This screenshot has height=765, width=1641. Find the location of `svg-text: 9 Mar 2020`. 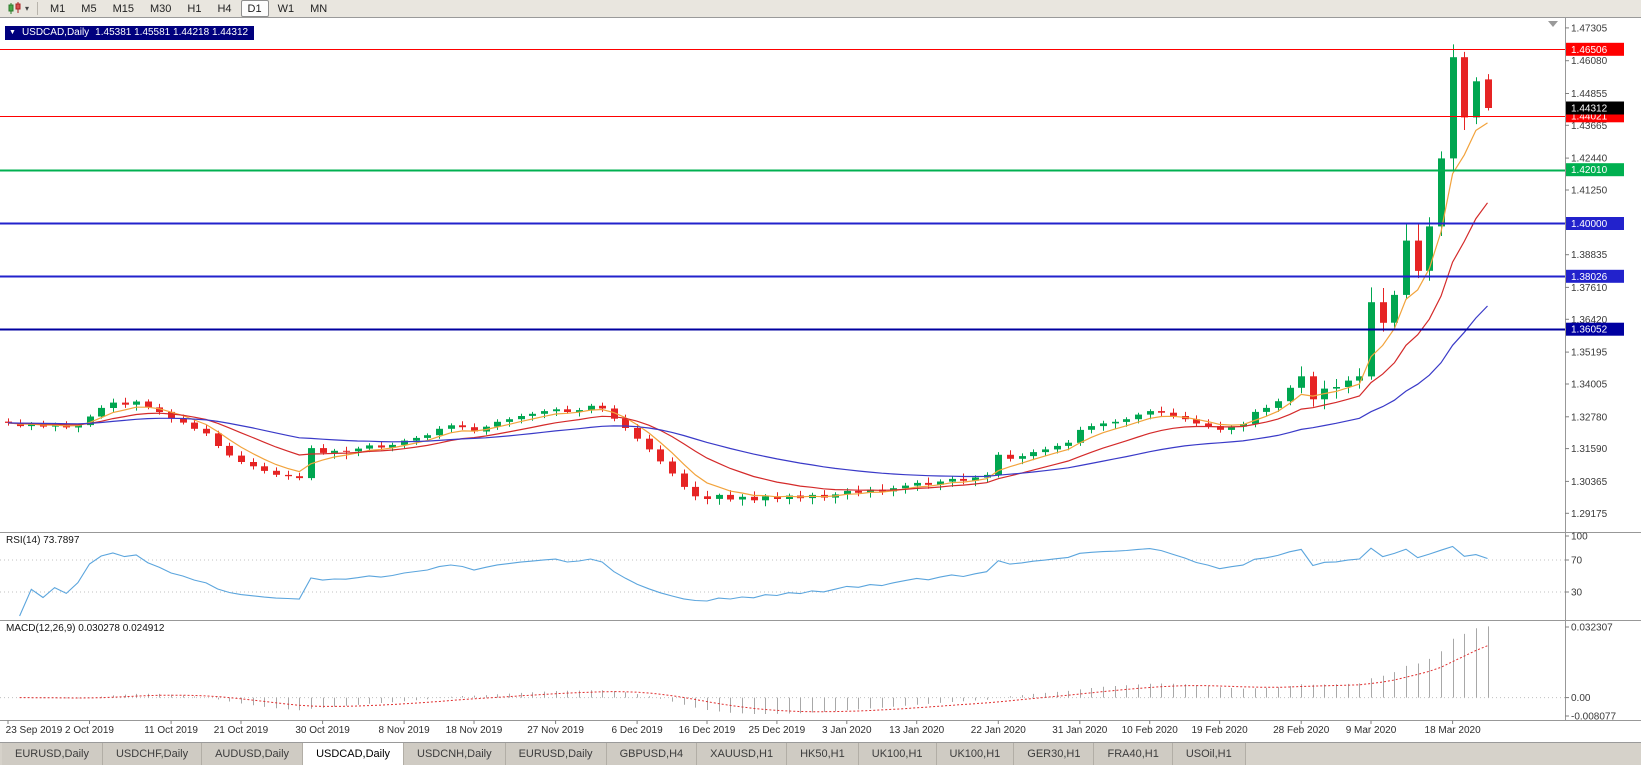

svg-text: 9 Mar 2020 is located at coordinates (1371, 730).